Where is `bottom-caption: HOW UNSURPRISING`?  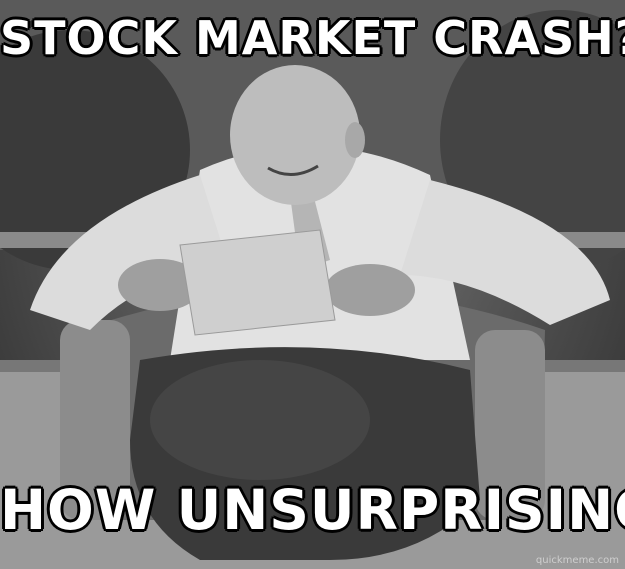
bottom-caption: HOW UNSURPRISING is located at coordinates (312, 510).